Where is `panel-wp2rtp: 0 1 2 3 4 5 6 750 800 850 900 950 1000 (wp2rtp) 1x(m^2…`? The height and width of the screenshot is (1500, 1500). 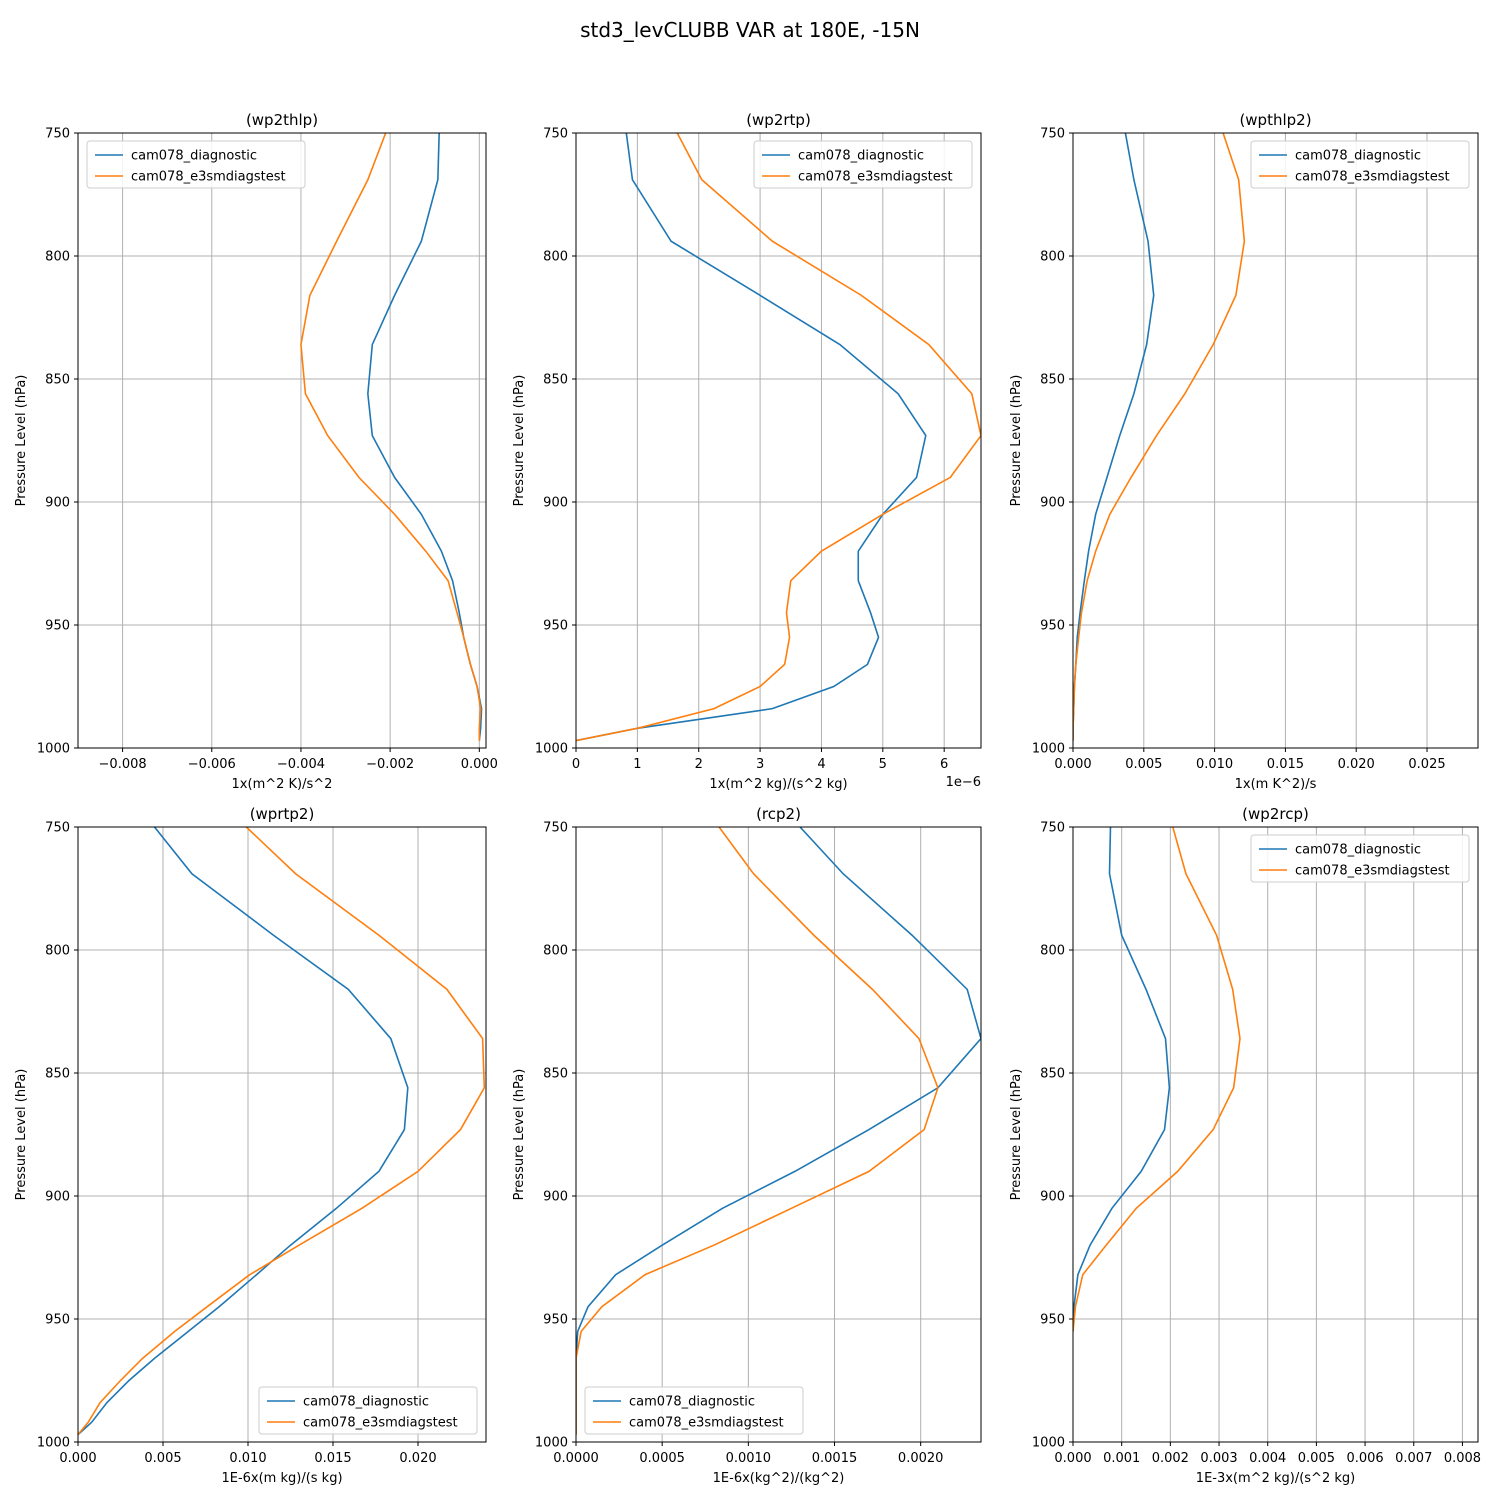
panel-wp2rtp: 0 1 2 3 4 5 6 750 800 850 900 950 1000 (wp2rtp) 1x(m^2… is located at coordinates (747, 451).